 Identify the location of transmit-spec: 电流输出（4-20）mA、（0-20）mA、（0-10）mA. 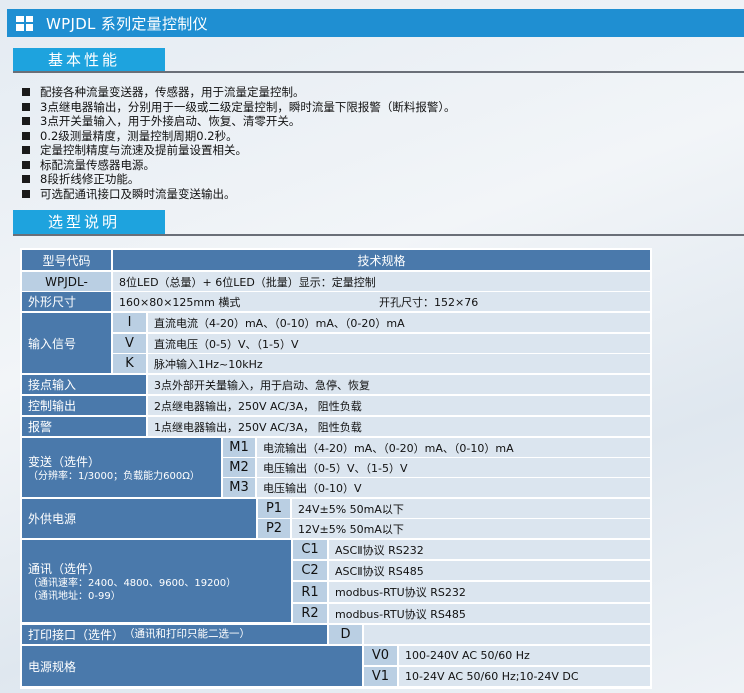
(453, 447).